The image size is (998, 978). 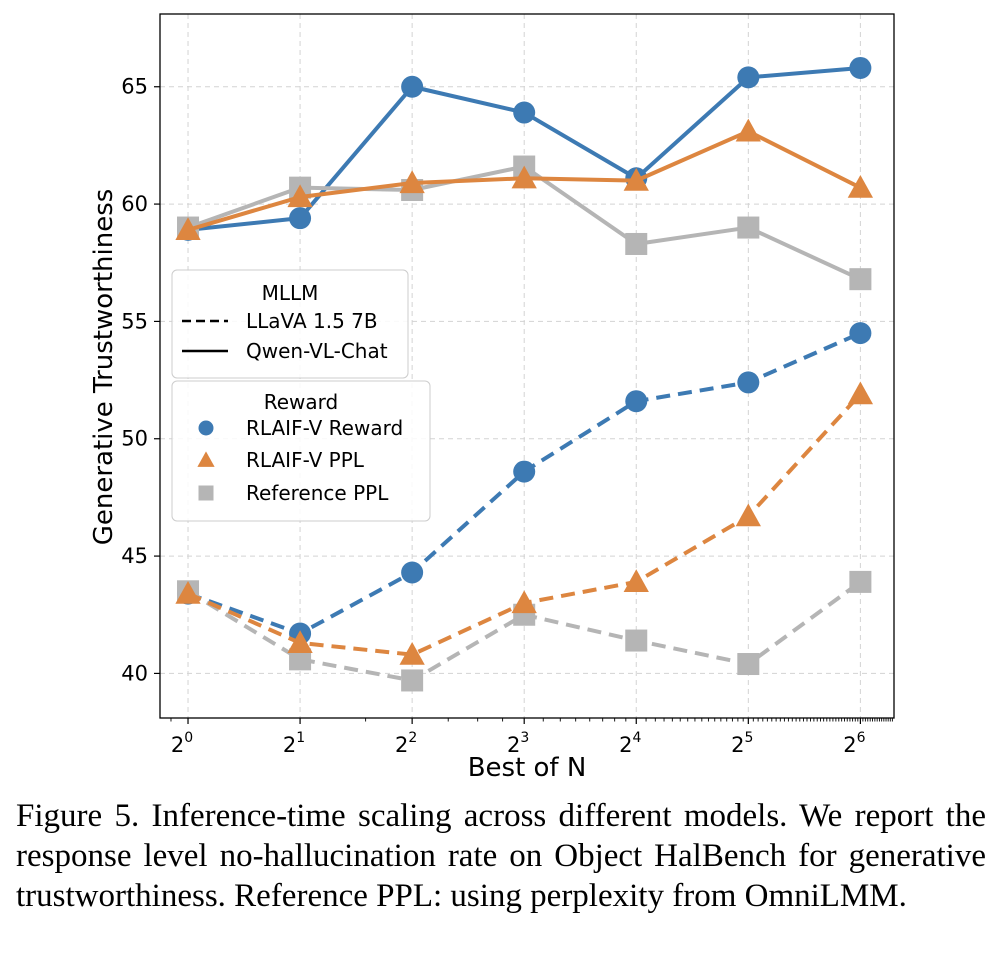 What do you see at coordinates (134, 673) in the screenshot?
I see `y-tick-label: 40` at bounding box center [134, 673].